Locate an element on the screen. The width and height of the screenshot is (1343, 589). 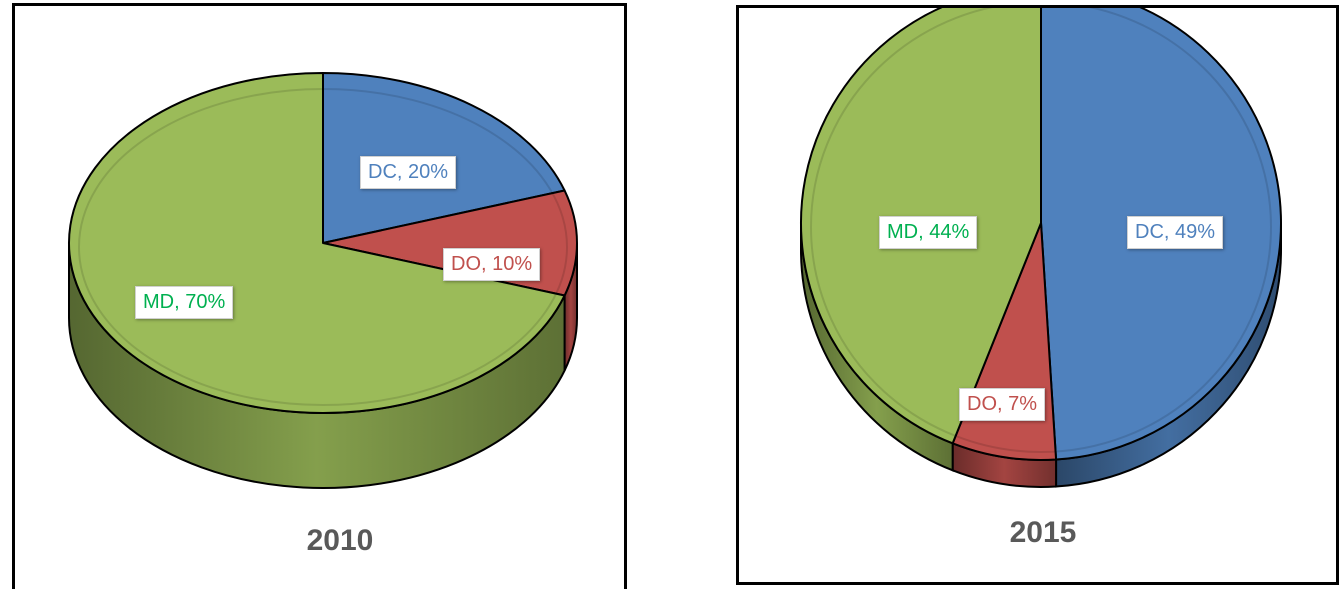
chart-title-2015: 2015 is located at coordinates (1043, 532).